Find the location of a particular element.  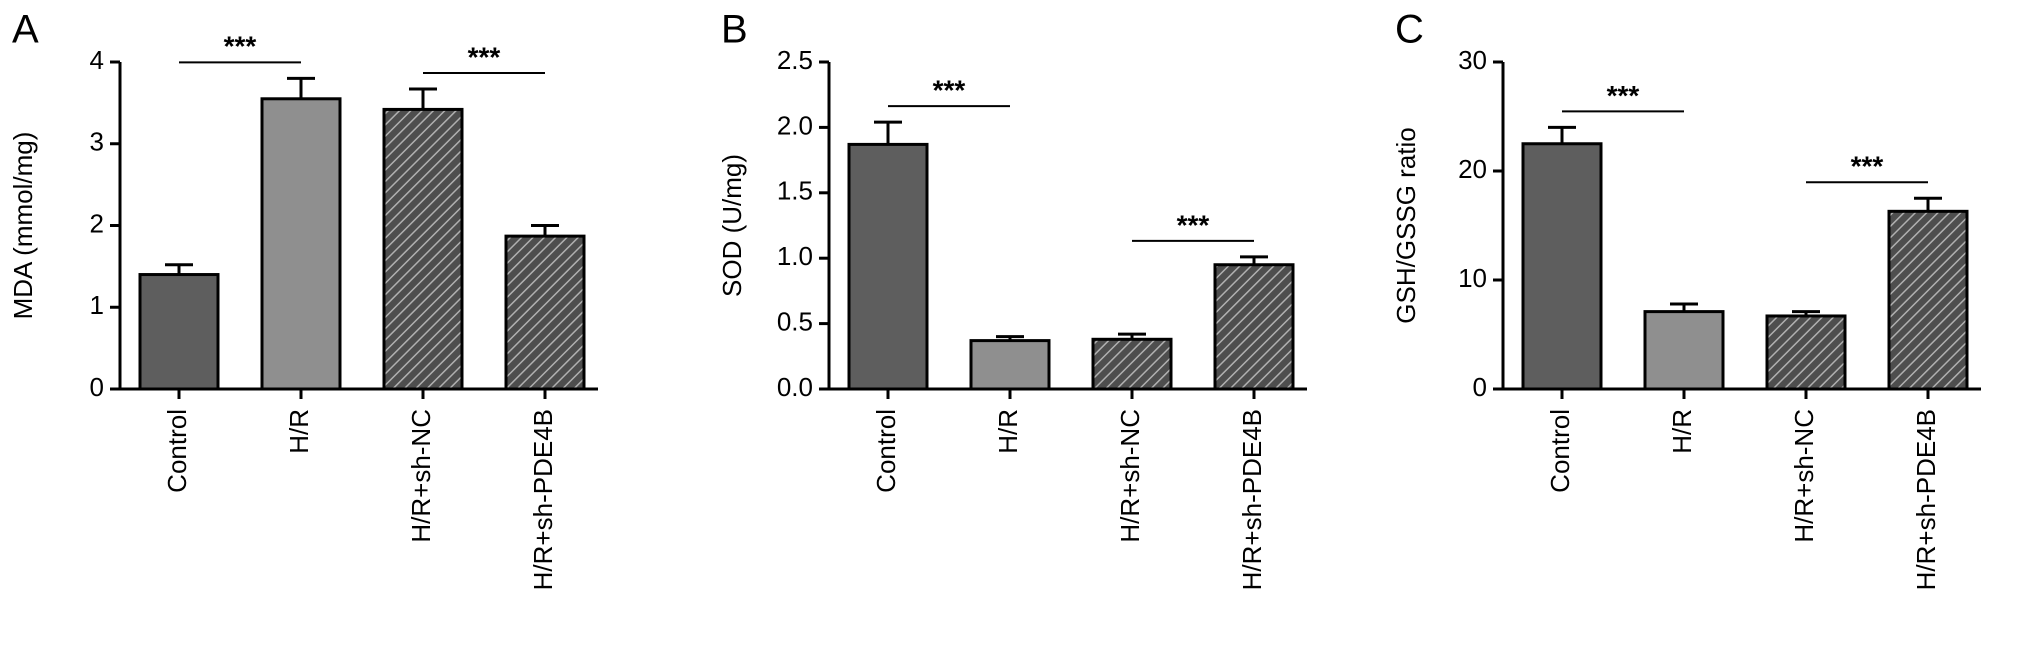

y-tick-label: 2.5 is located at coordinates (795, 60).